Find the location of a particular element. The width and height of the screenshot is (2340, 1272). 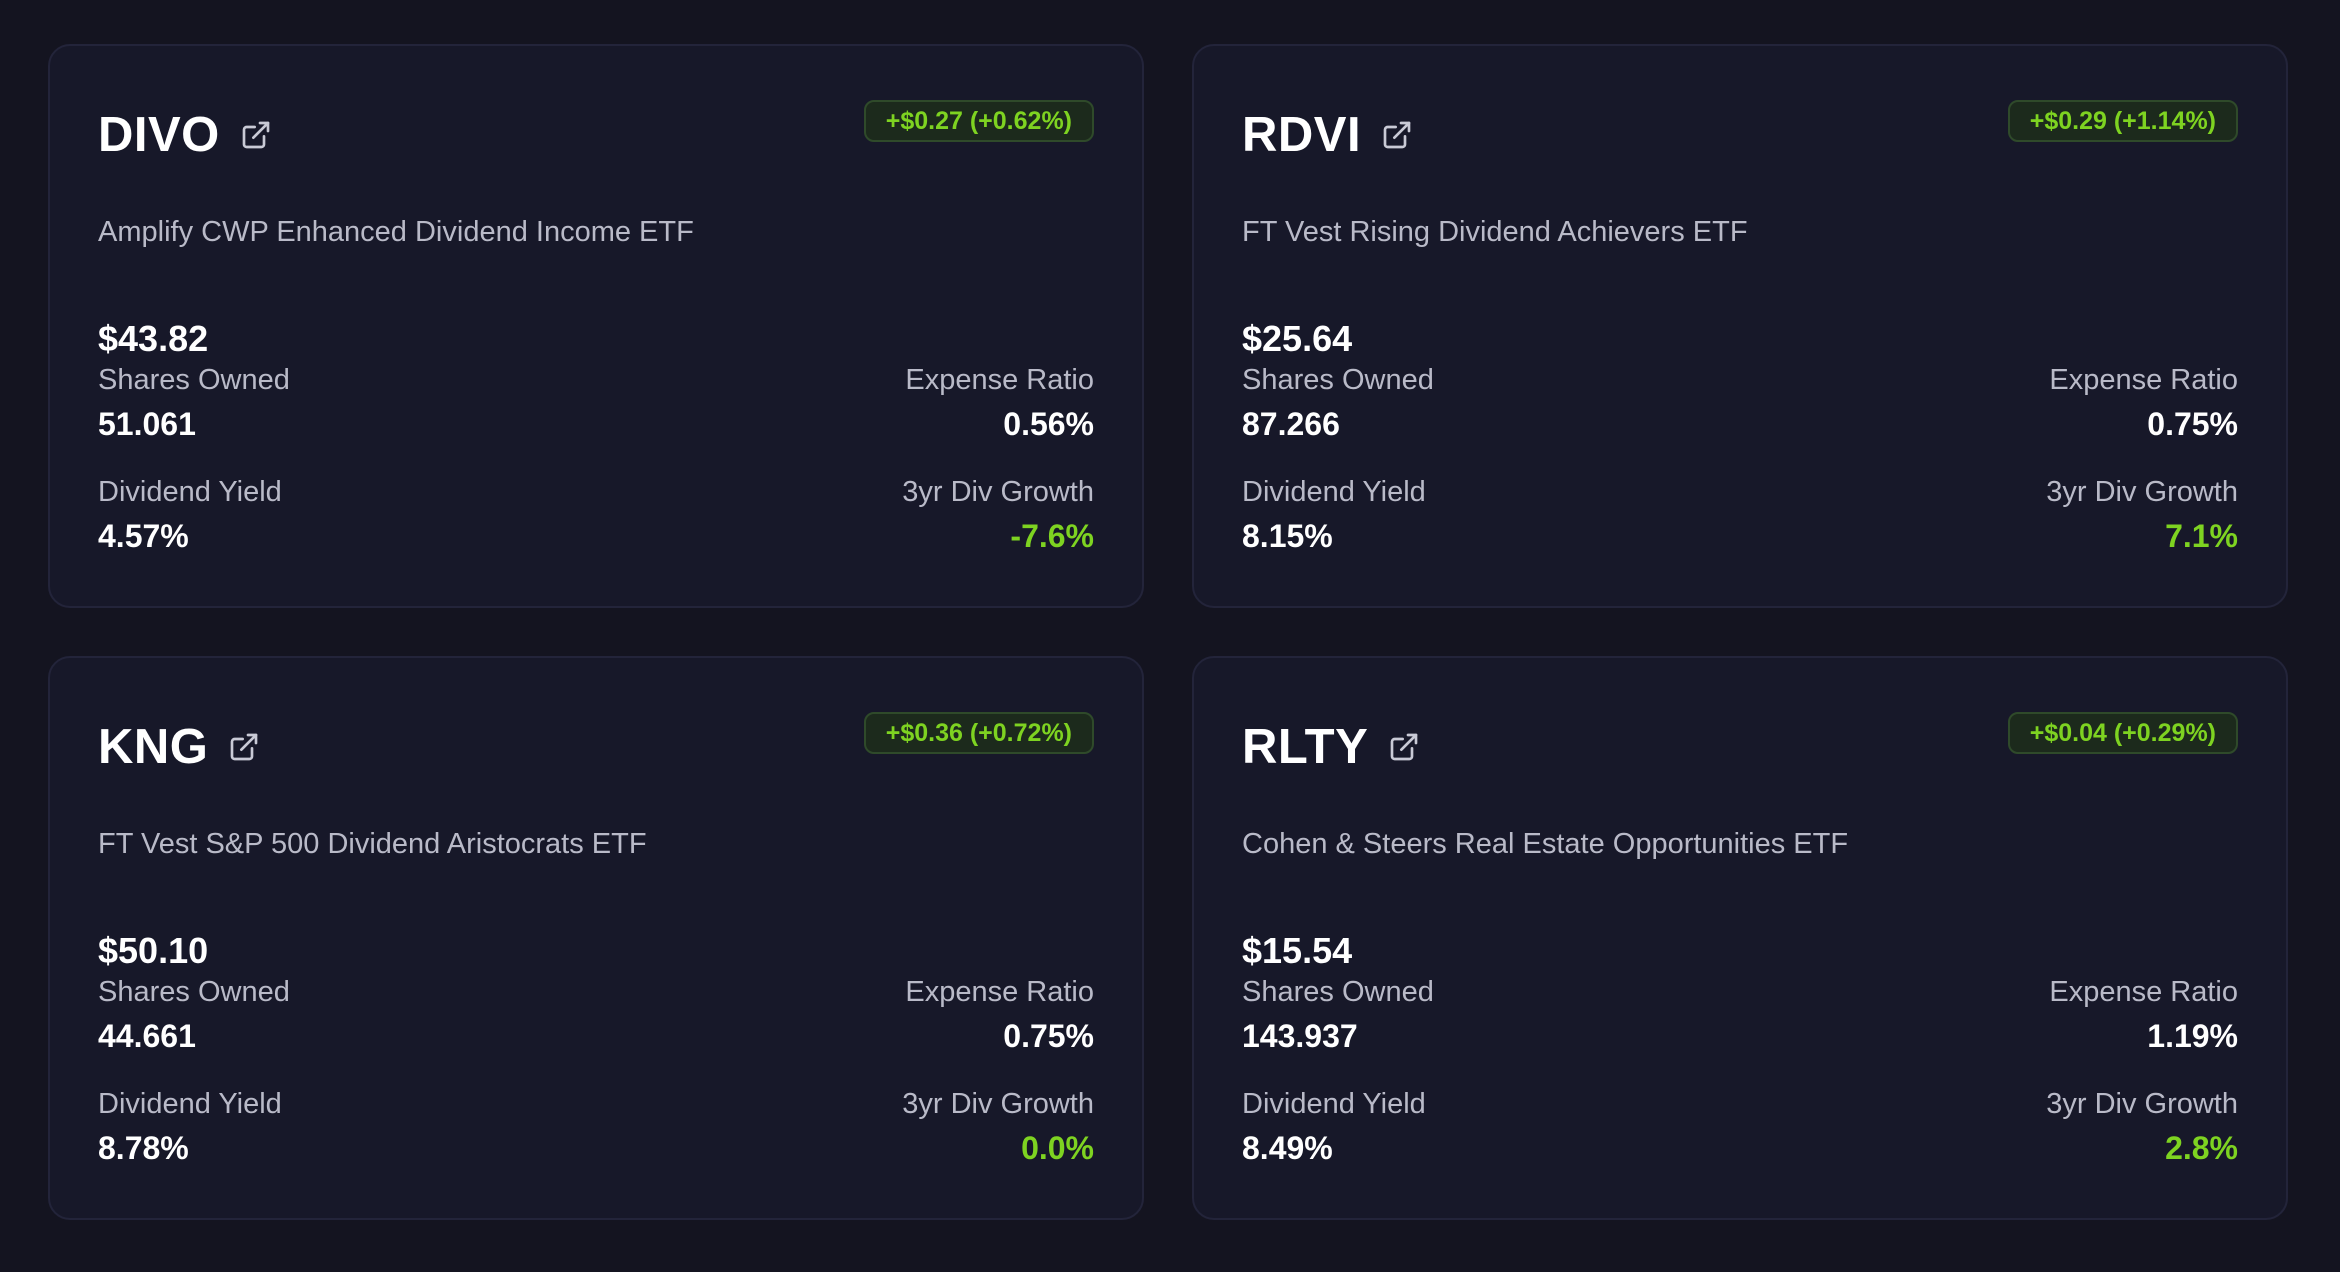

div-growth-stat: 3yr Div Growth 0.0% is located at coordinates (998, 1127).